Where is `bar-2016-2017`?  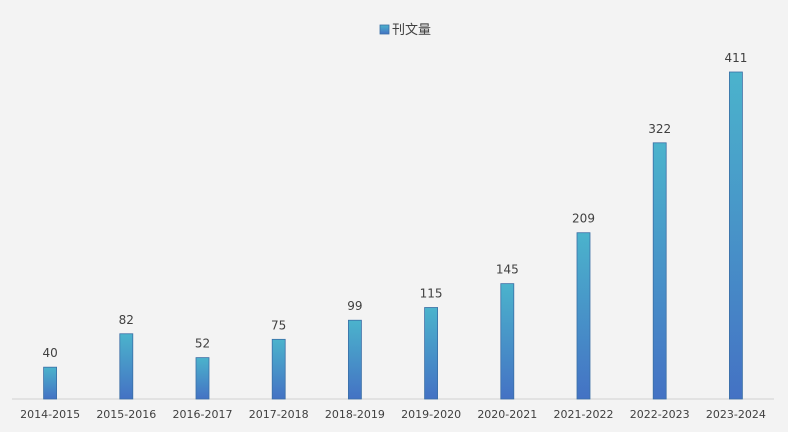
bar-2016-2017 is located at coordinates (202, 378).